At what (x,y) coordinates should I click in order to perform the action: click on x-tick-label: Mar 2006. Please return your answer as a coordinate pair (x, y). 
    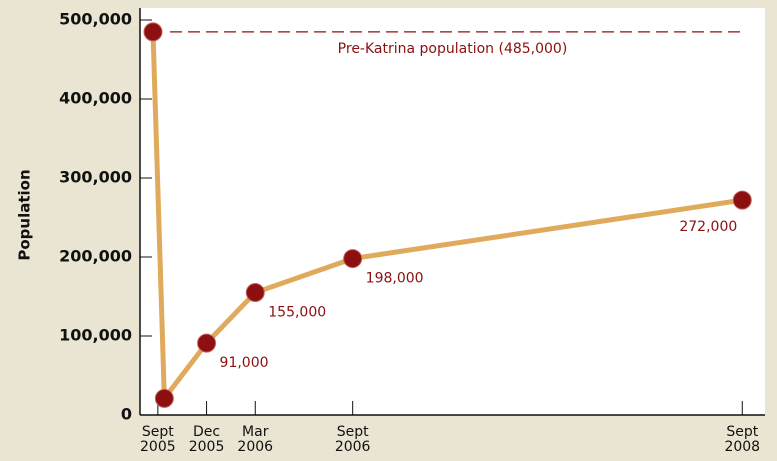
    Looking at the image, I should click on (255, 439).